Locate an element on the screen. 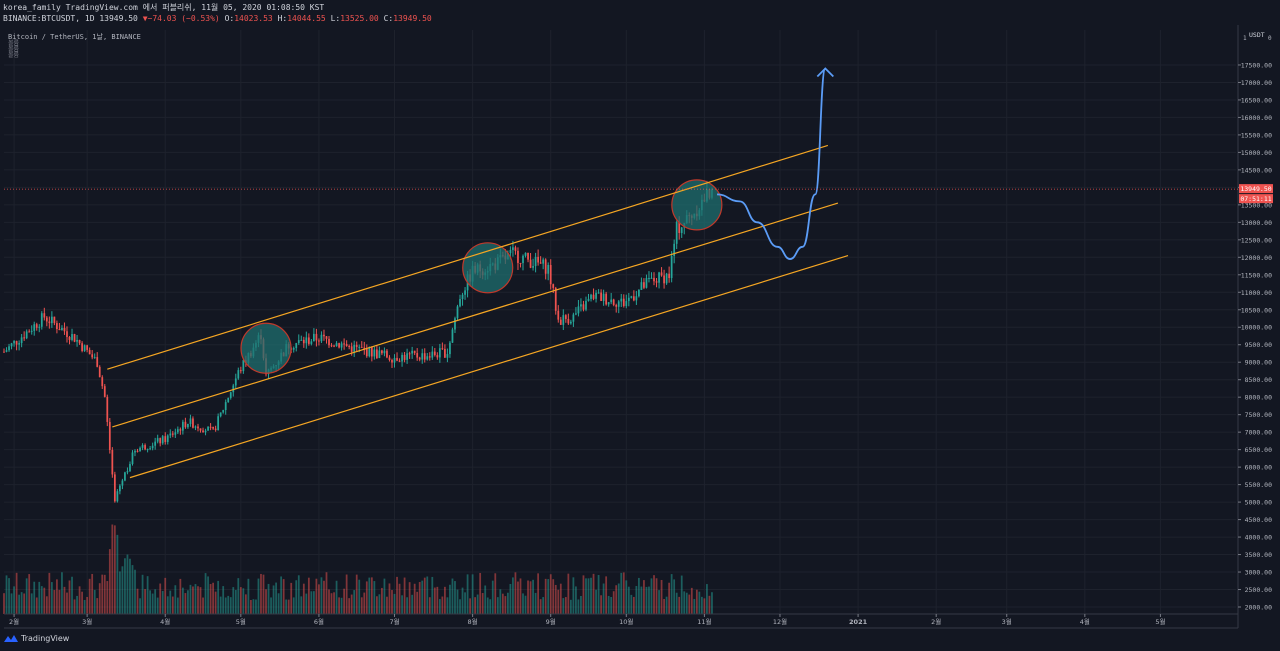 The height and width of the screenshot is (651, 1280). price-tick-label: 11500.00 is located at coordinates (1256, 275).